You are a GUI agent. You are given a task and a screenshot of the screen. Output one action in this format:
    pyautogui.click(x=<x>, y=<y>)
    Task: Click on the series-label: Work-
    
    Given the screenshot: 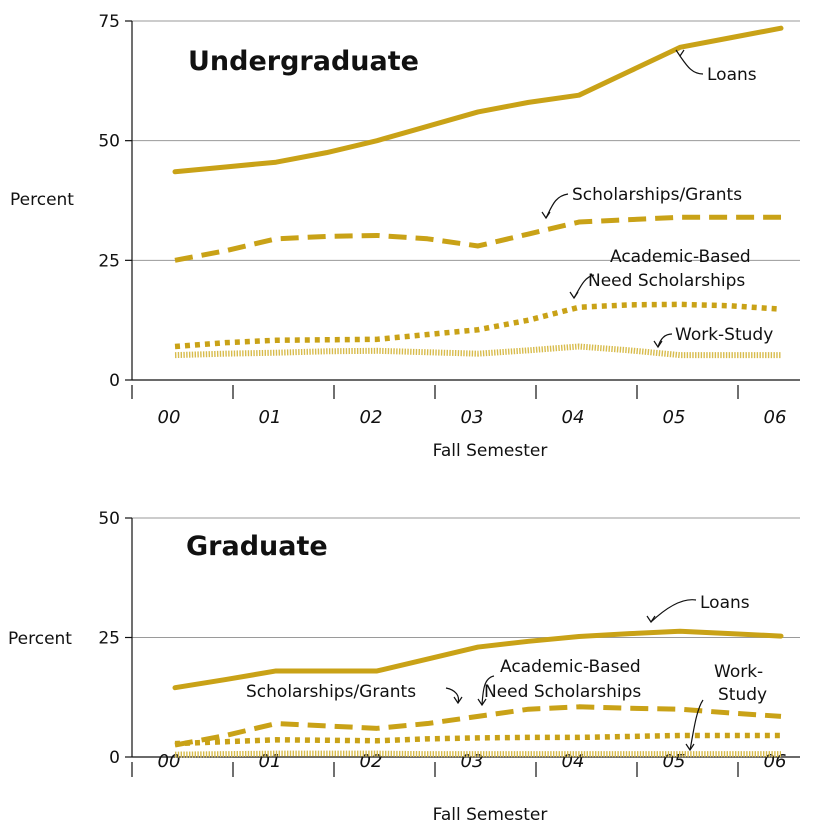 What is the action you would take?
    pyautogui.click(x=738, y=672)
    